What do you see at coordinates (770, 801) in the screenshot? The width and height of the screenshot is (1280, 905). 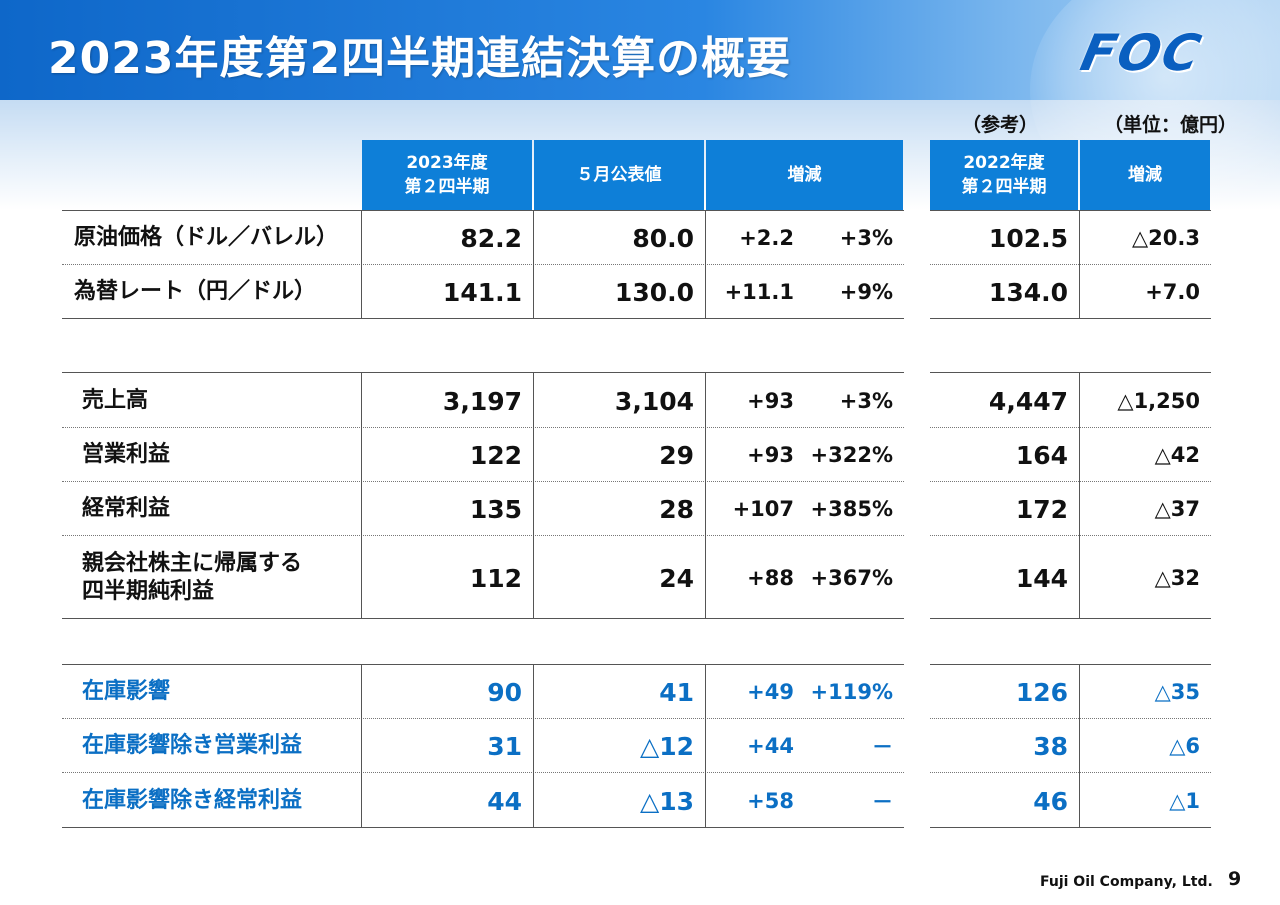 I see `cell-diff: +58` at bounding box center [770, 801].